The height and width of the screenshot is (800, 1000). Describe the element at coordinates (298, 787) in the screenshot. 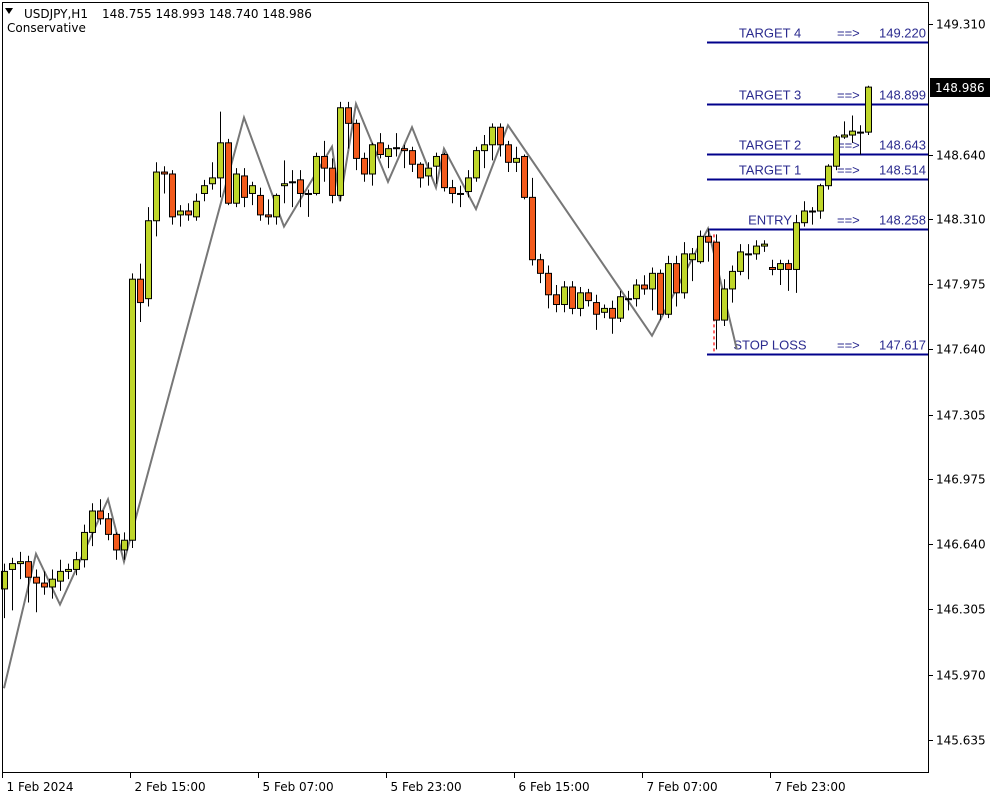

I see `time-tick-label: 5 Feb 07:00` at that location.